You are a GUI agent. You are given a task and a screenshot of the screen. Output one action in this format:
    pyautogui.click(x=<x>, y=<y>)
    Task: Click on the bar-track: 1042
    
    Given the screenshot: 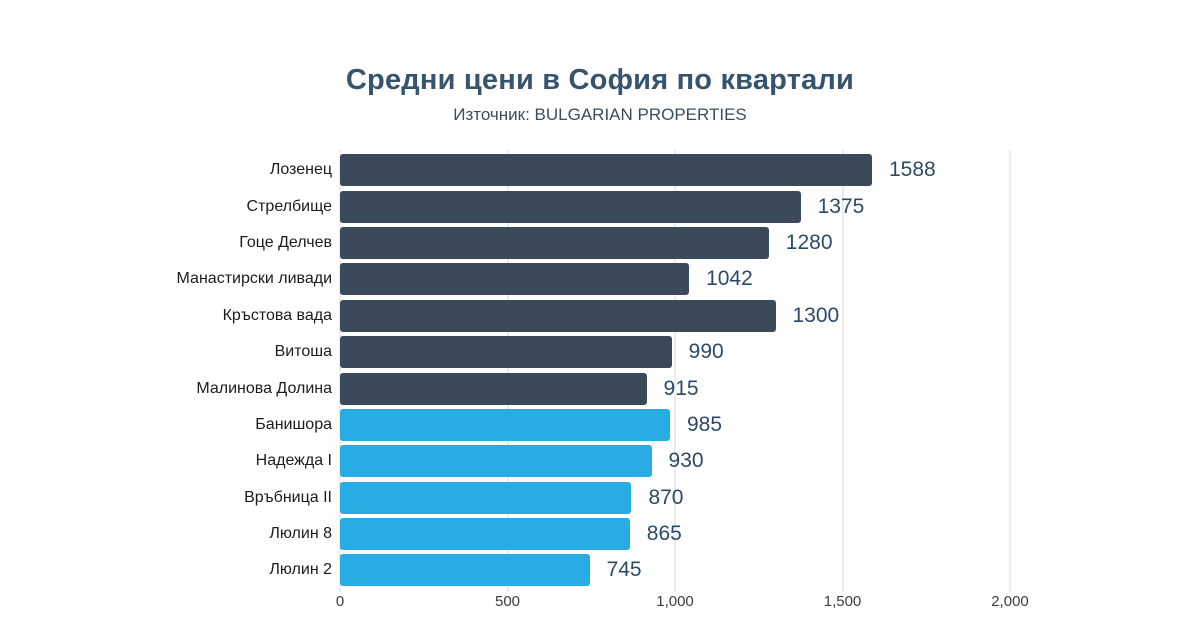 What is the action you would take?
    pyautogui.click(x=675, y=279)
    